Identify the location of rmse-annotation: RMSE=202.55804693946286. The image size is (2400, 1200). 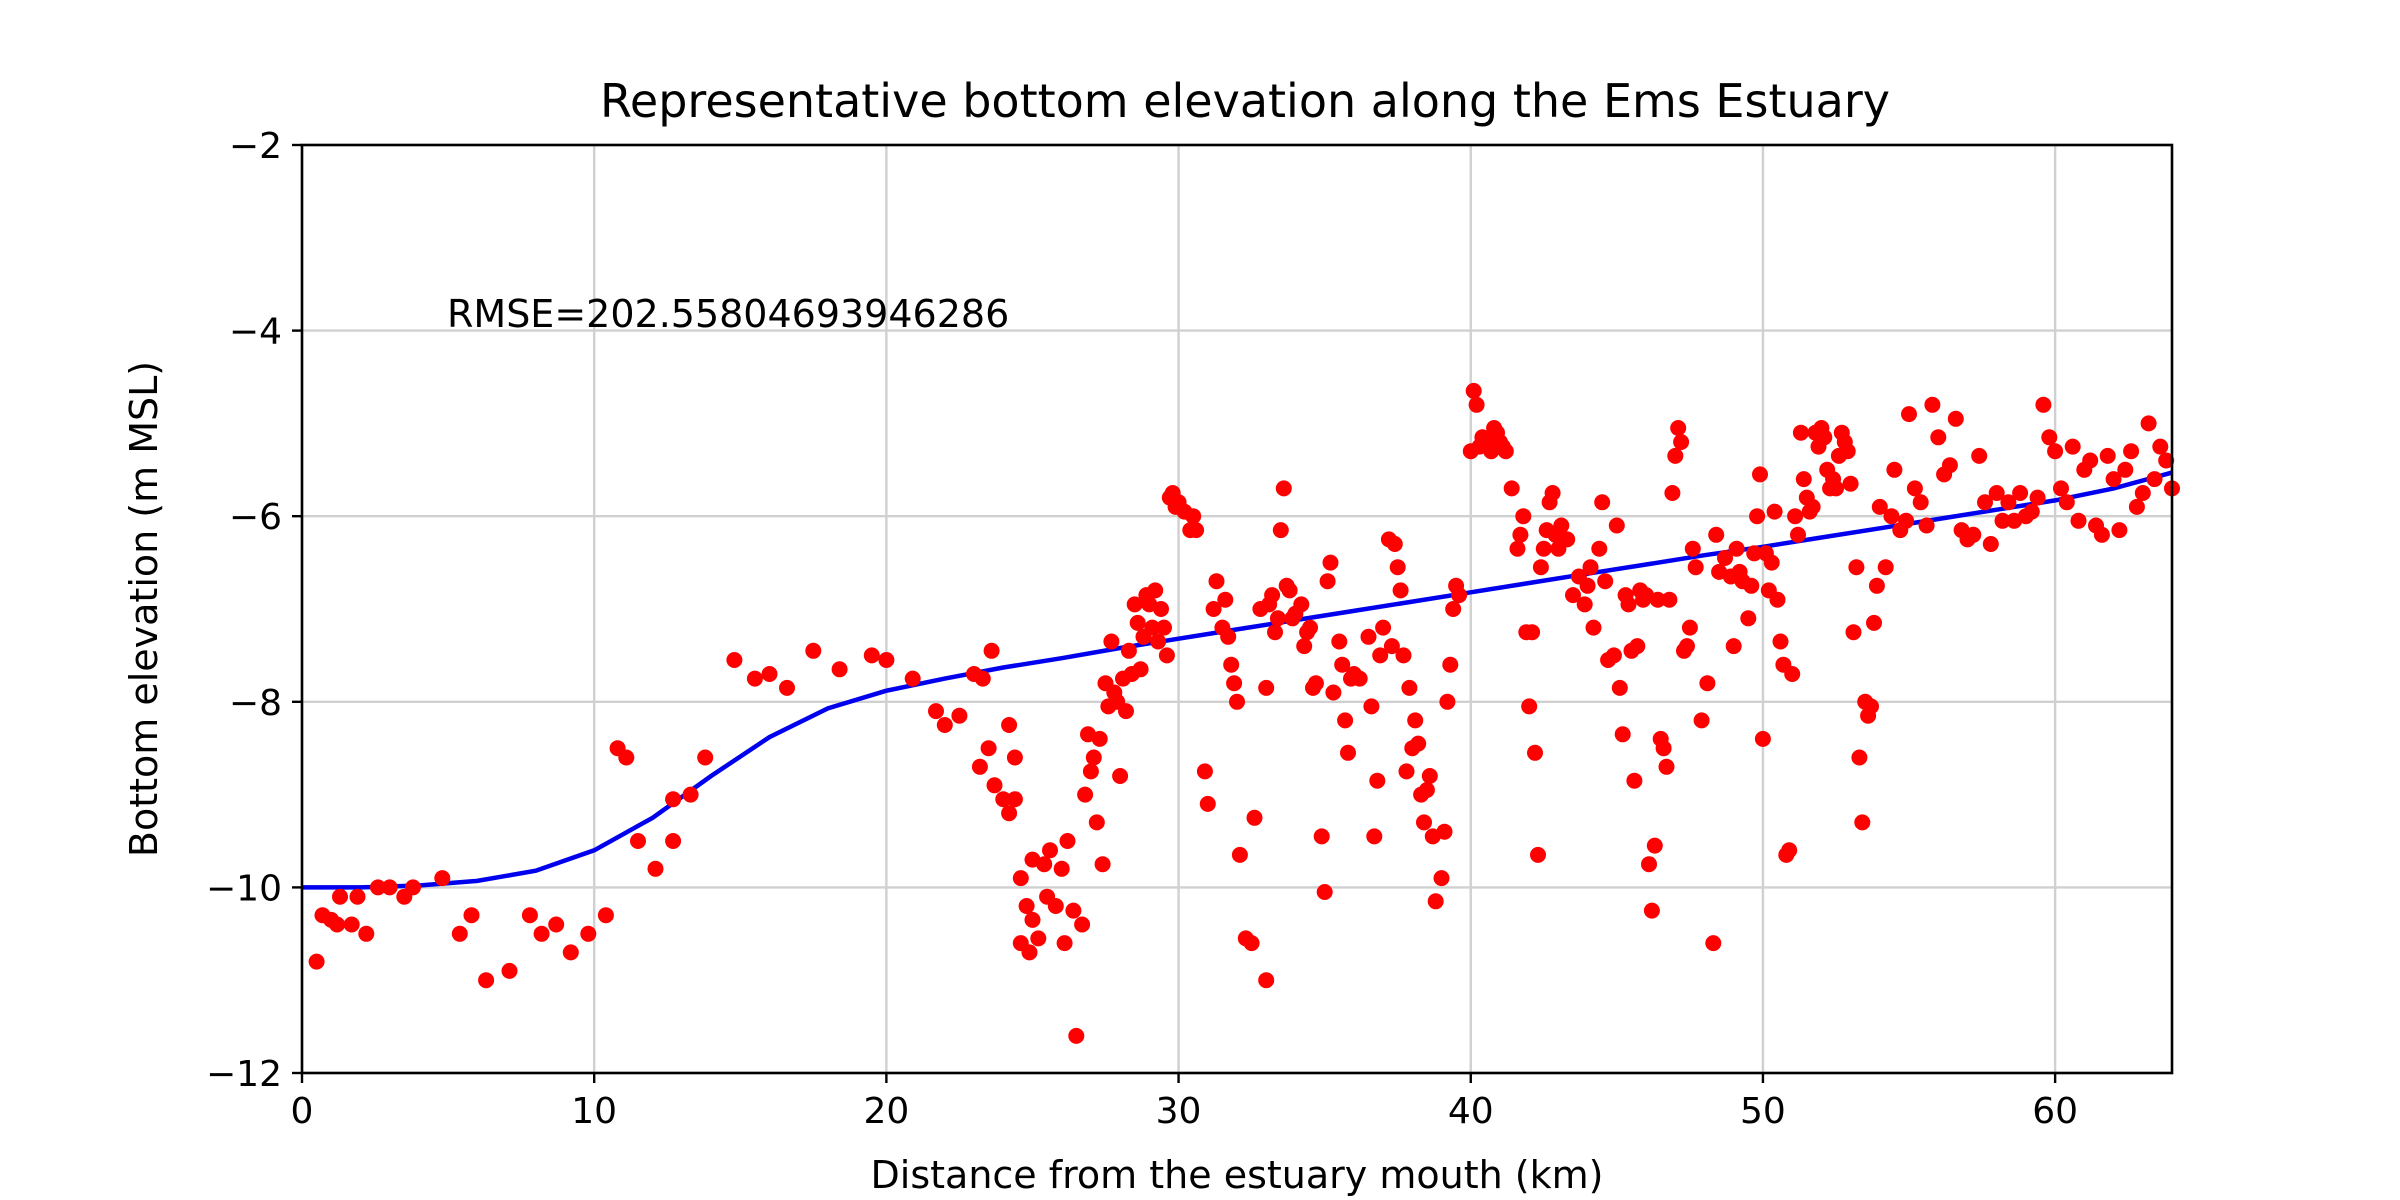
(728, 314).